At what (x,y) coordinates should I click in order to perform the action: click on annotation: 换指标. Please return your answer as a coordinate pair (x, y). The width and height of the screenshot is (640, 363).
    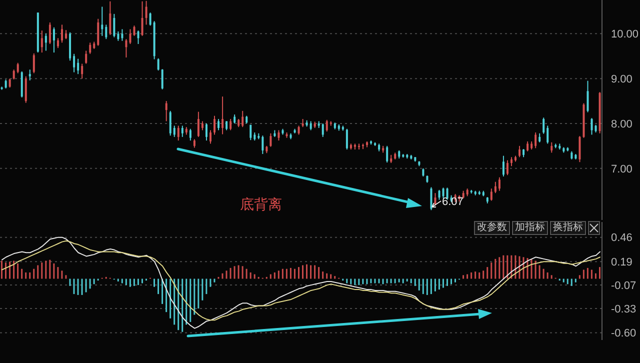
    Looking at the image, I should click on (568, 228).